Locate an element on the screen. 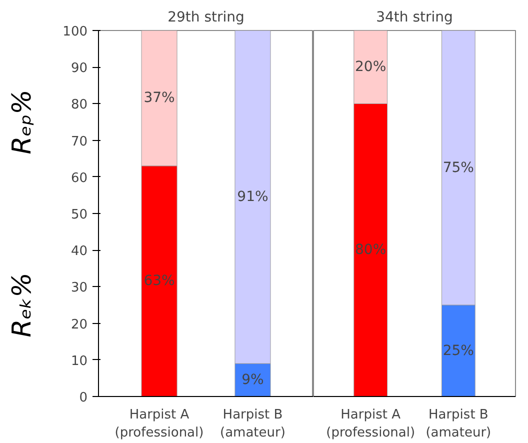 Image resolution: width=528 pixels, height=443 pixels. y-tick-label: 0 is located at coordinates (83, 398).